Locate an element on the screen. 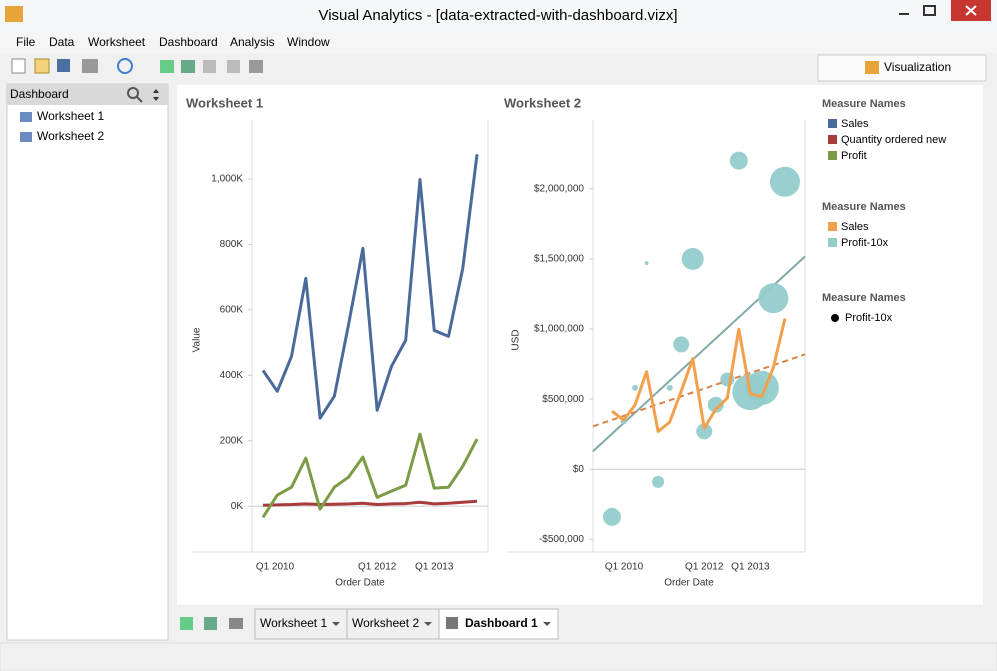  y-tick-label: $1,000,000 is located at coordinates (559, 329).